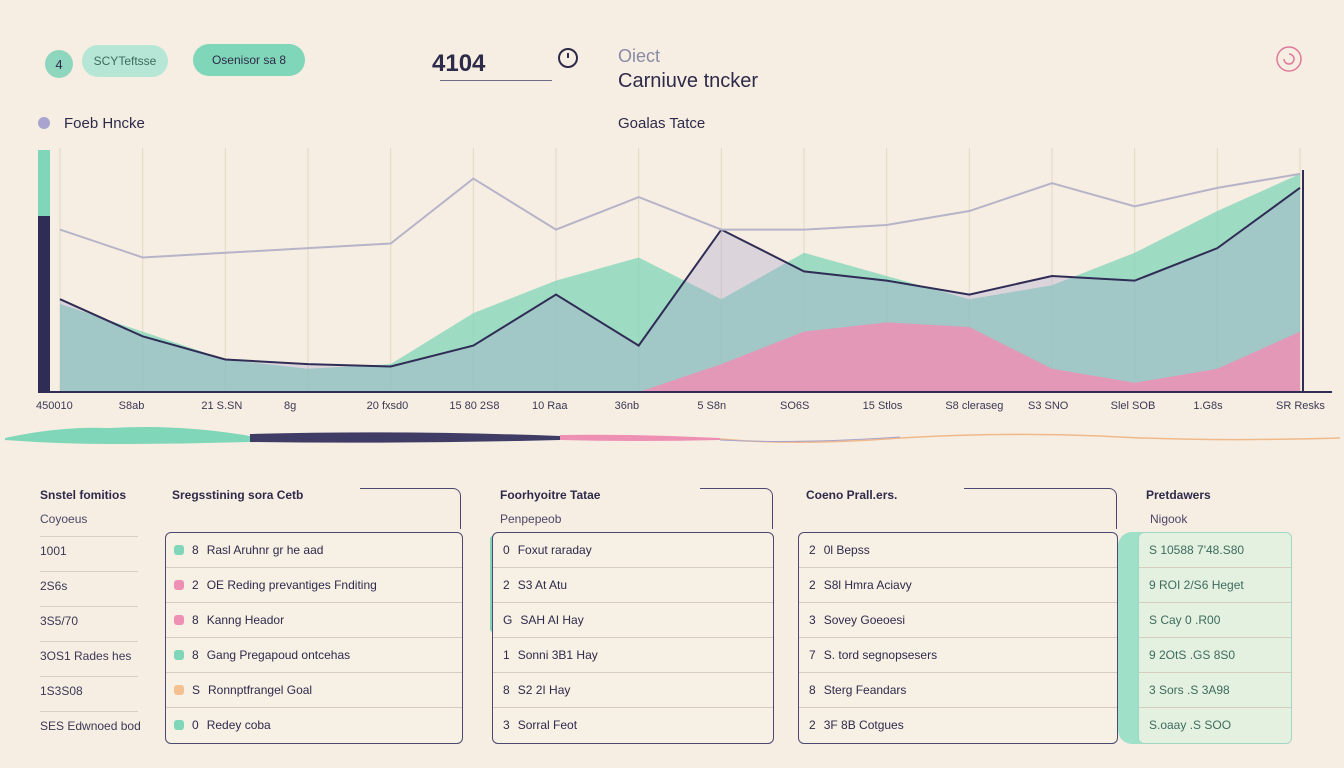 The width and height of the screenshot is (1344, 768). I want to click on x-tick-label: S8ab, so click(131, 406).